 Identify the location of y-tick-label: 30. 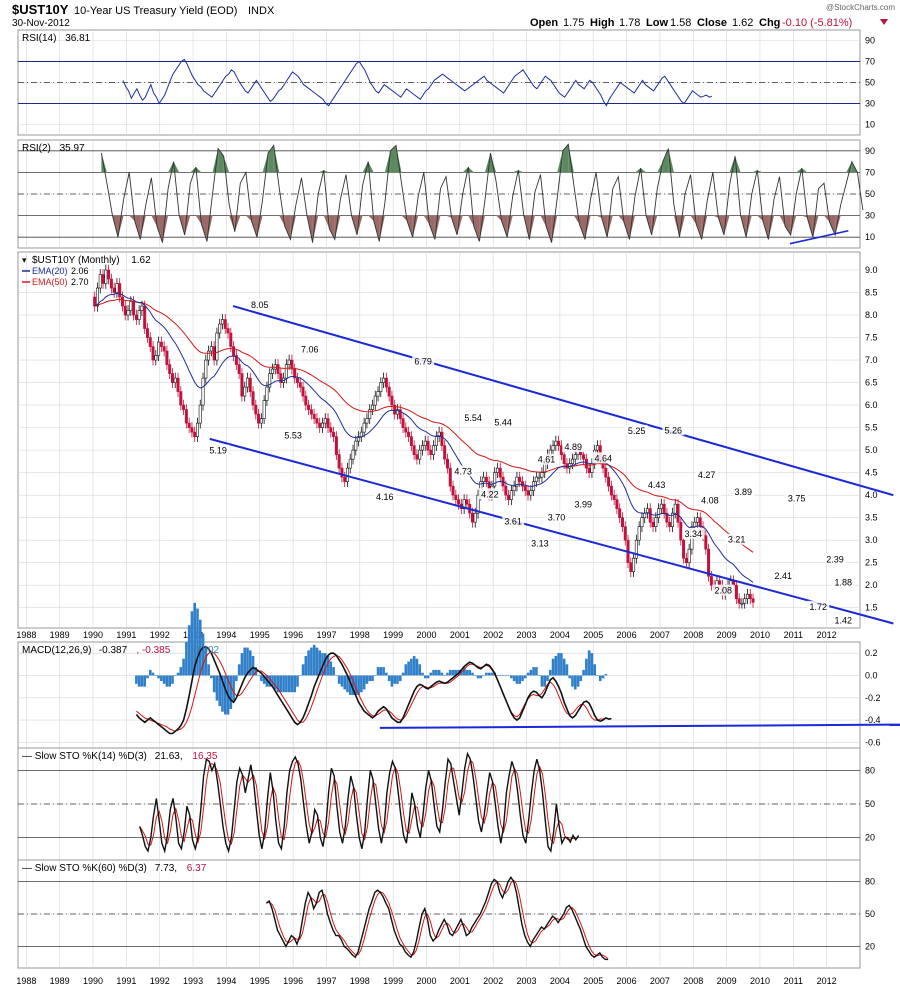
(870, 216).